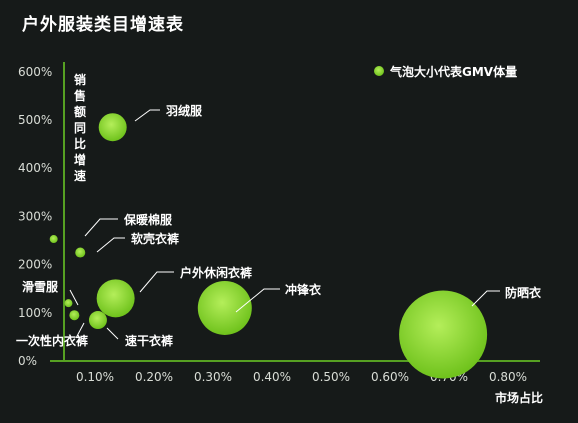 Image resolution: width=578 pixels, height=423 pixels. I want to click on bubble-label: 速干衣裤, so click(149, 340).